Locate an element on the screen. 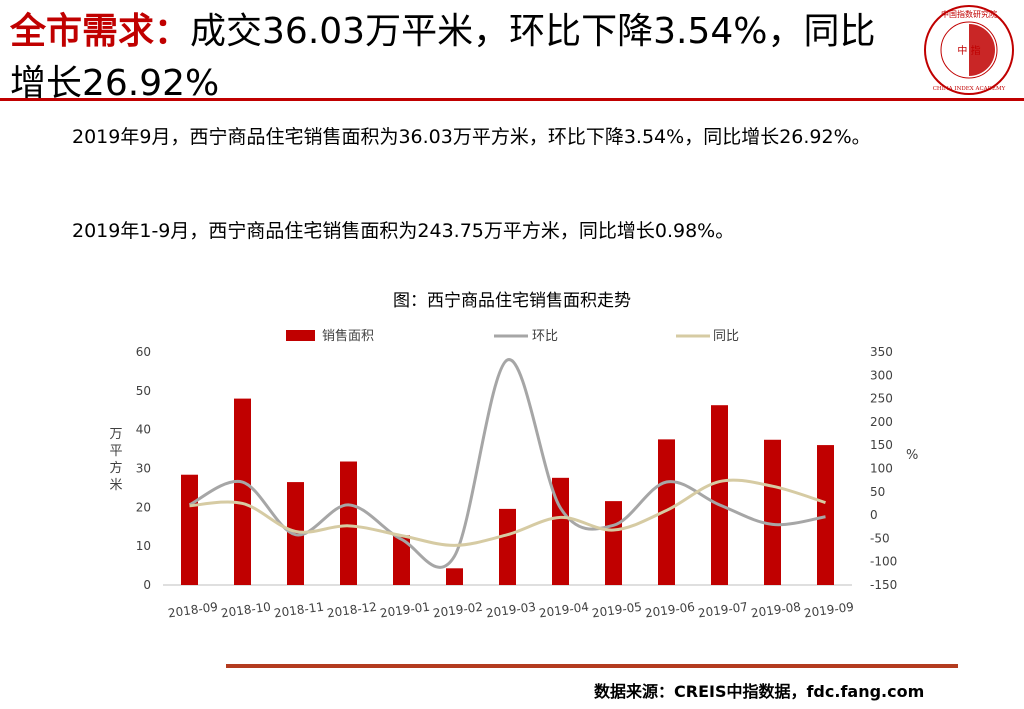 Image resolution: width=1024 pixels, height=709 pixels. legend-swatch-bar is located at coordinates (300, 335).